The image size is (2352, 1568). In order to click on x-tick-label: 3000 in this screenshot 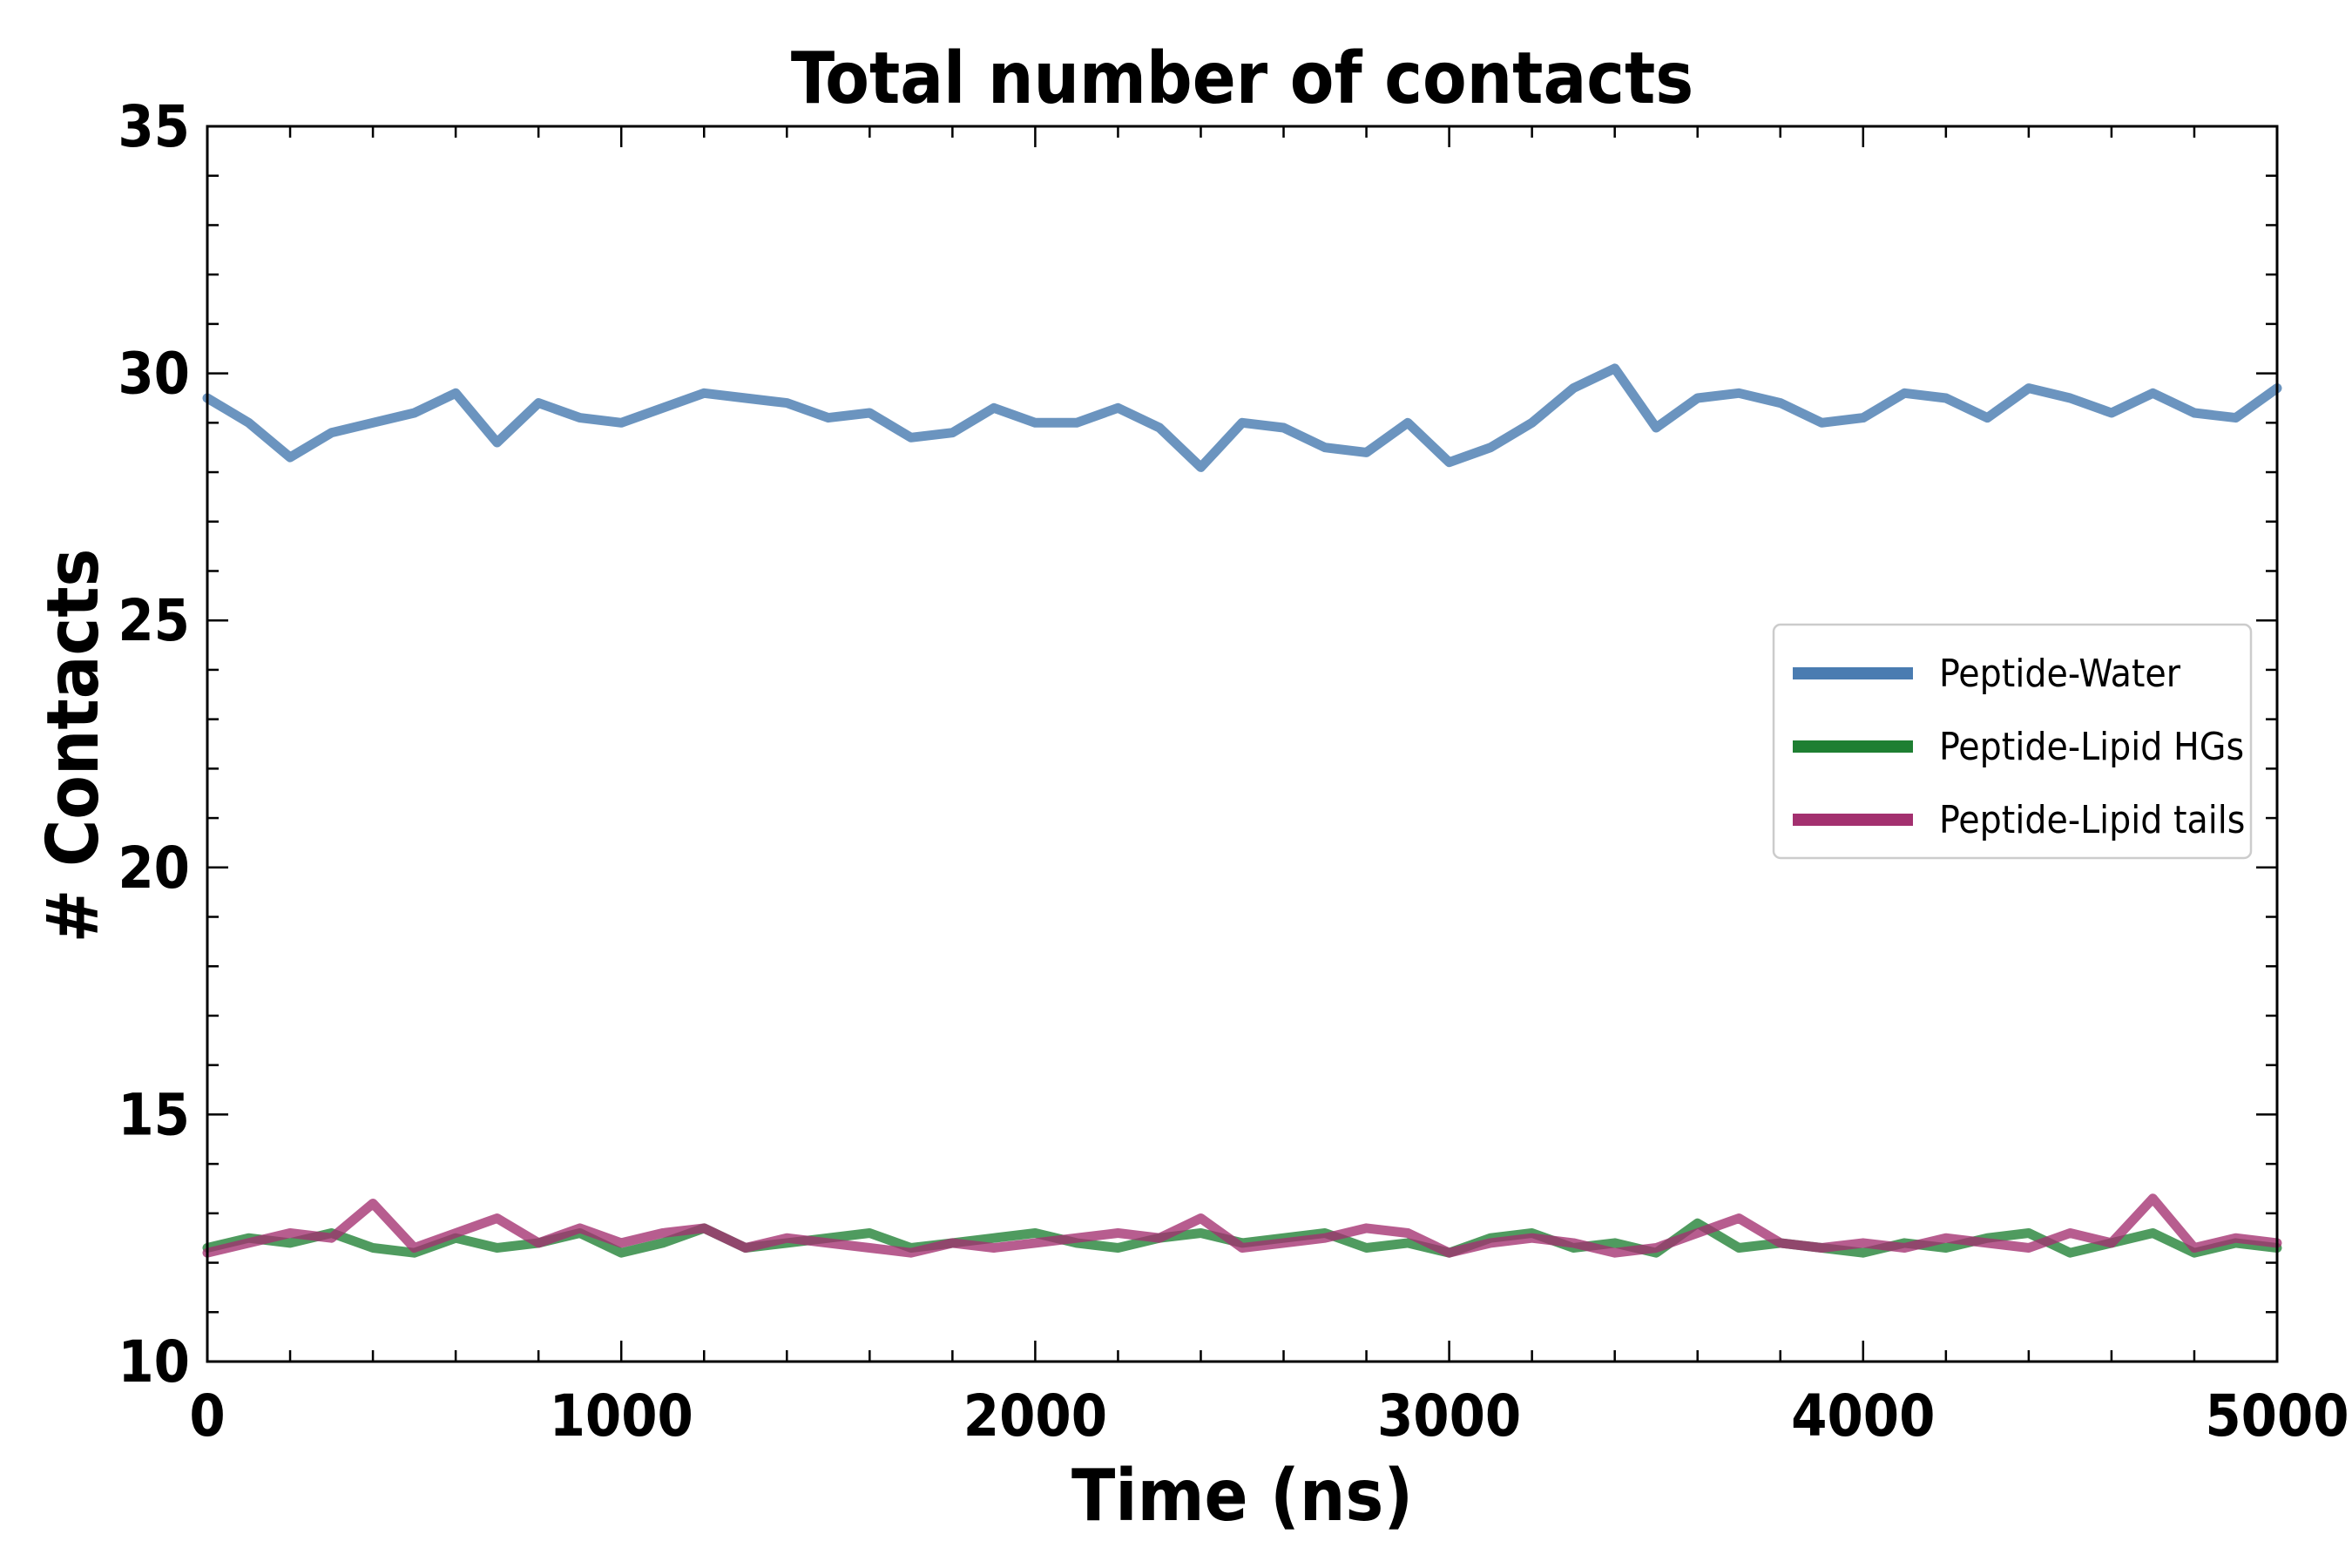, I will do `click(1449, 1416)`.